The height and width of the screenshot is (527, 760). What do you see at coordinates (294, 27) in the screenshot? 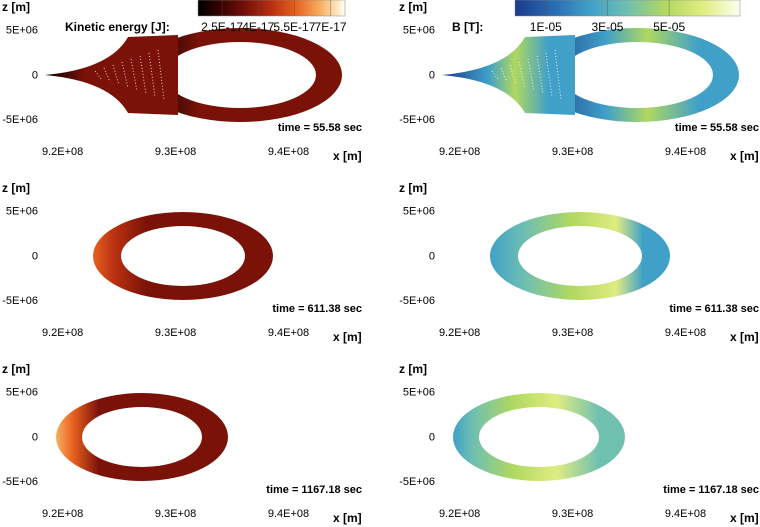
I see `colorbar-tick-label: 5.5E-17` at bounding box center [294, 27].